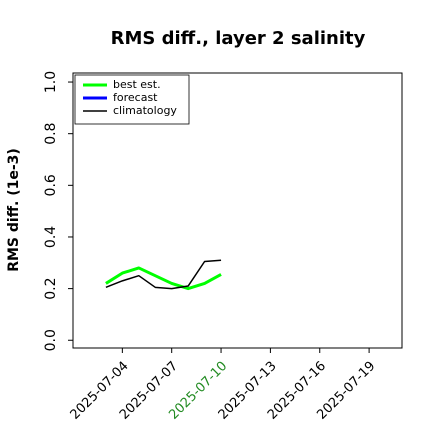  What do you see at coordinates (51, 82) in the screenshot?
I see `y-tick-label: 1.0` at bounding box center [51, 82].